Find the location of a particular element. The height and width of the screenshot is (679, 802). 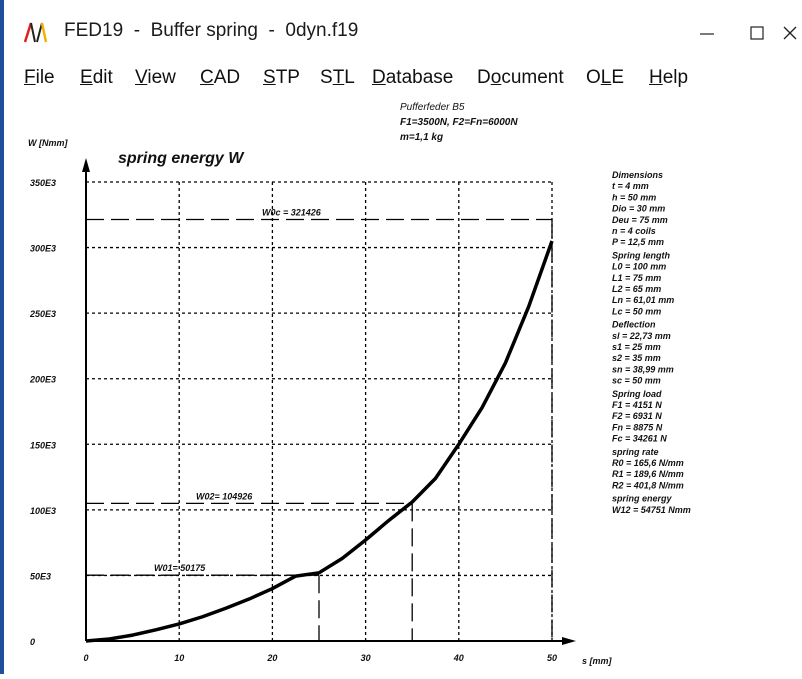

x-axis-label: s [mm] is located at coordinates (597, 661).